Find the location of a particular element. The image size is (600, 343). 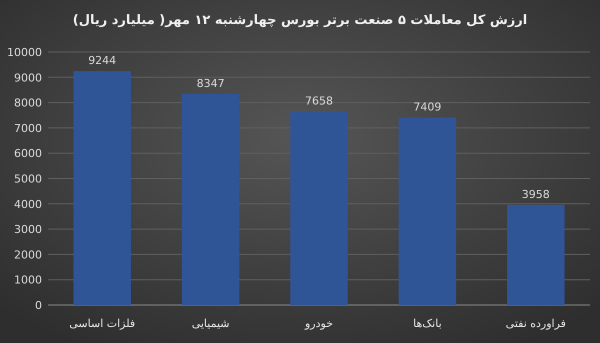

x-tick-label: بانک‌ها is located at coordinates (427, 323).